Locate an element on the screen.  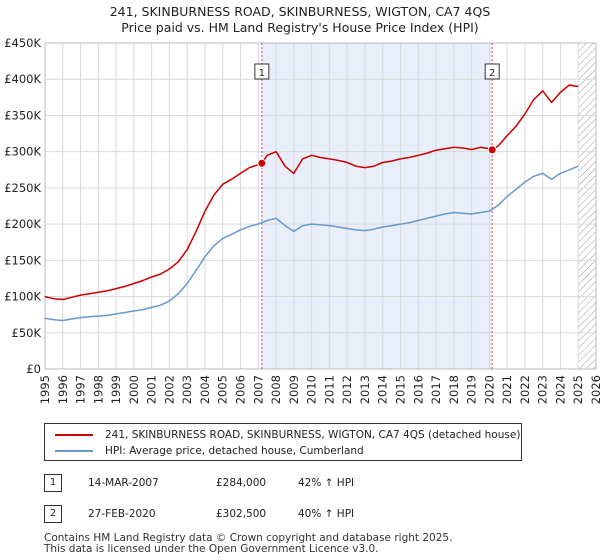
x-tick-label: 2018 is located at coordinates (454, 389).